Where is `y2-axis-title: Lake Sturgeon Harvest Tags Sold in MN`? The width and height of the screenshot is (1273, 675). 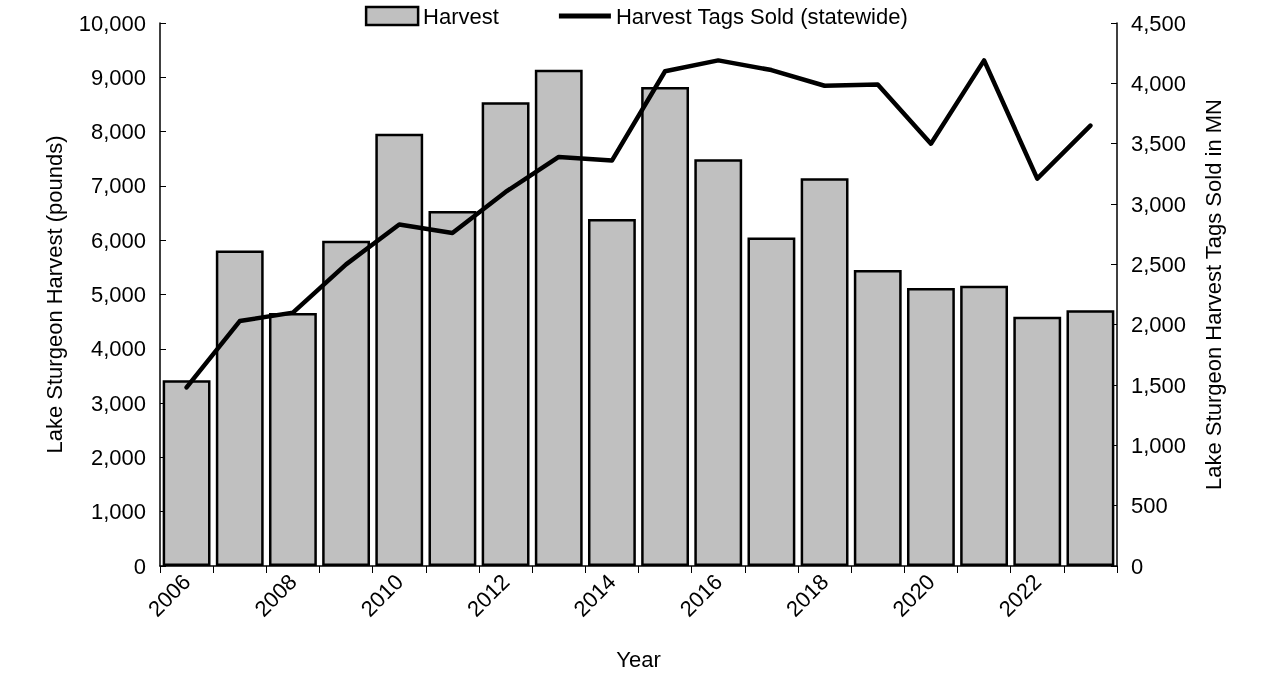
y2-axis-title: Lake Sturgeon Harvest Tags Sold in MN is located at coordinates (1213, 294).